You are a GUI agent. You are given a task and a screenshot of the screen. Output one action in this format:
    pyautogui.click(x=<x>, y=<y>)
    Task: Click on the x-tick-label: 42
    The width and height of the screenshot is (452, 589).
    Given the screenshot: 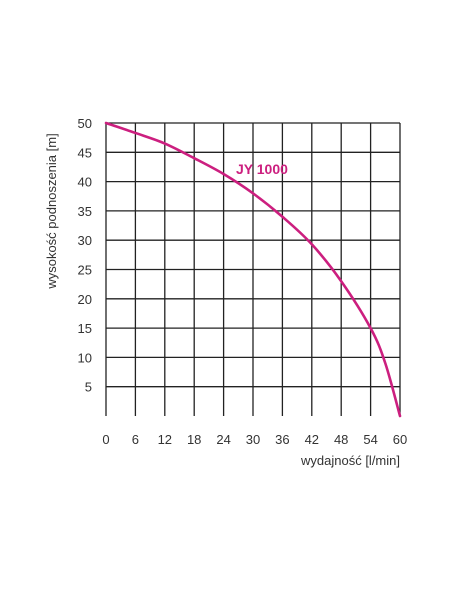 What is the action you would take?
    pyautogui.click(x=312, y=439)
    